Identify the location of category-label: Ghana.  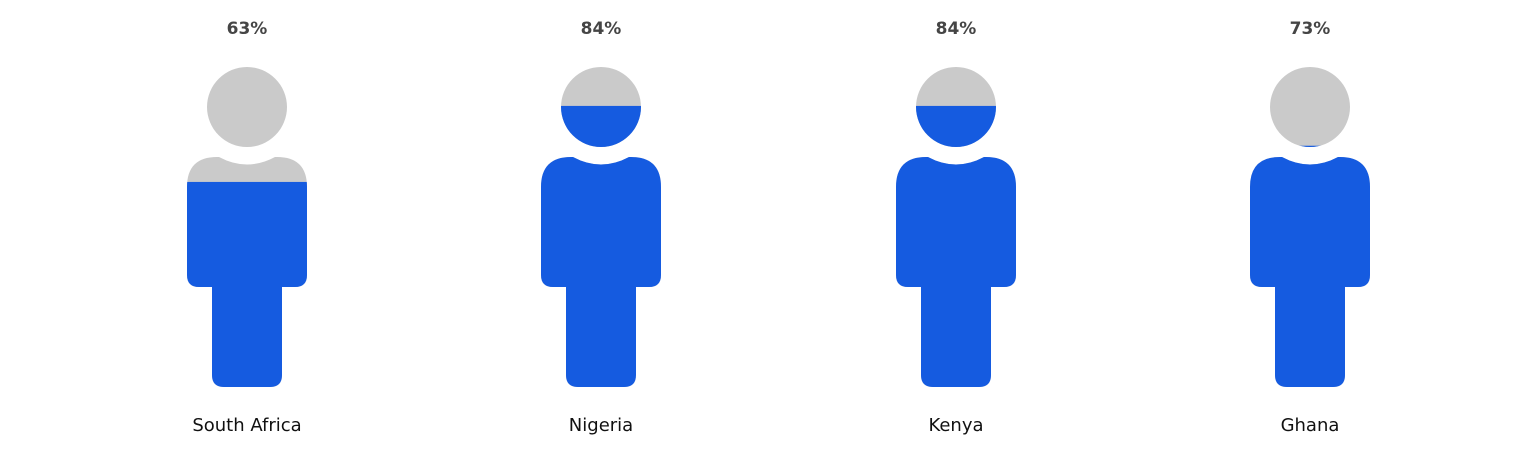
(1310, 425).